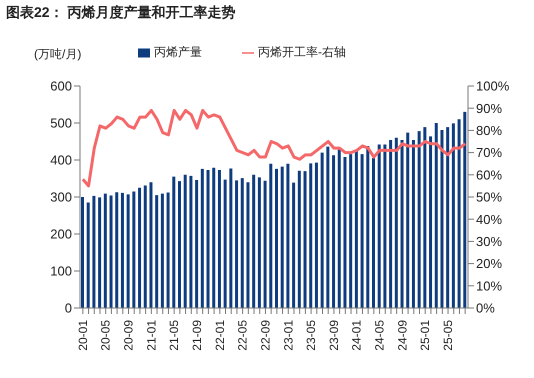 The height and width of the screenshot is (378, 534). Describe the element at coordinates (219, 335) in the screenshot. I see `x-tick-label: 22-01` at that location.